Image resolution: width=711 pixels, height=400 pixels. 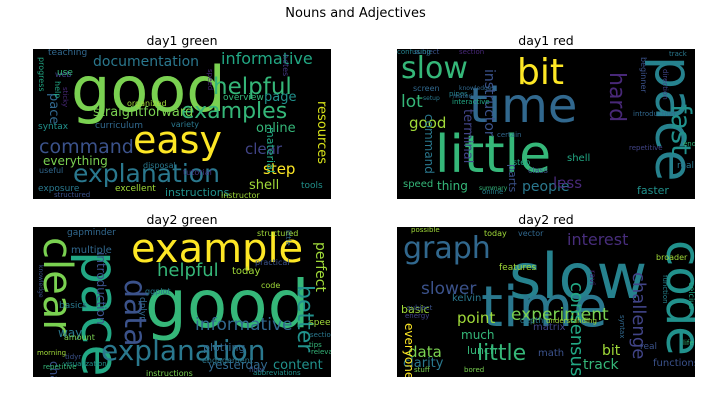 I want to click on word-organized: organized, so click(x=147, y=103).